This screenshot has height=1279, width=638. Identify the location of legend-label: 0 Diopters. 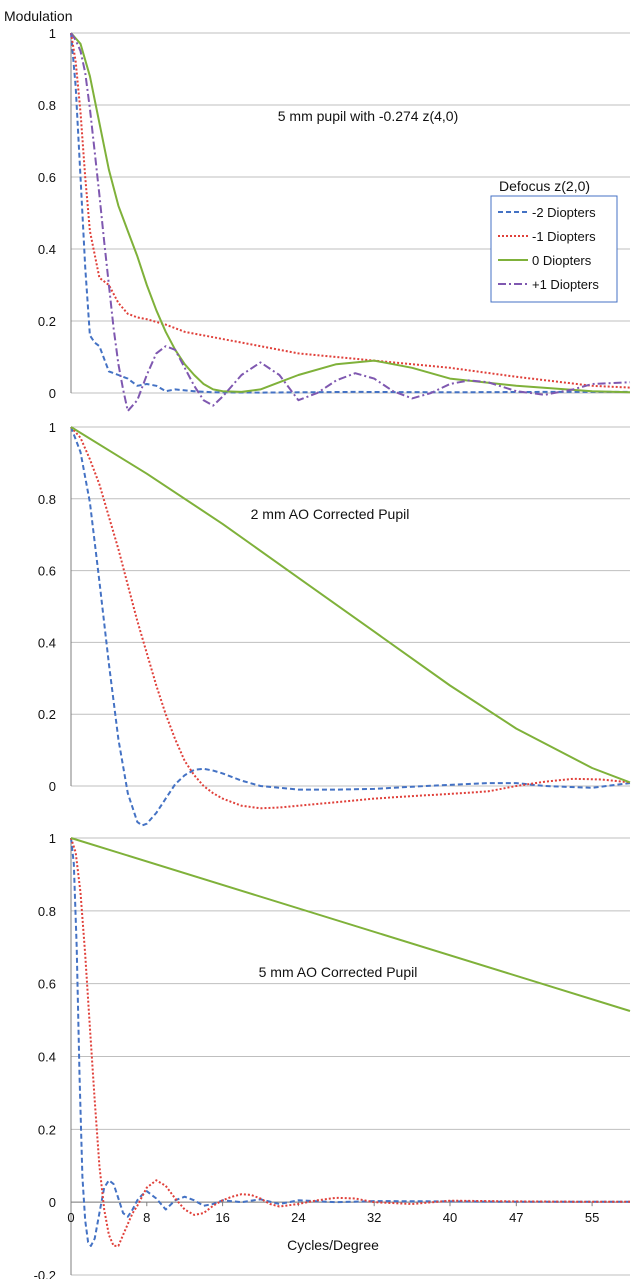
(562, 260).